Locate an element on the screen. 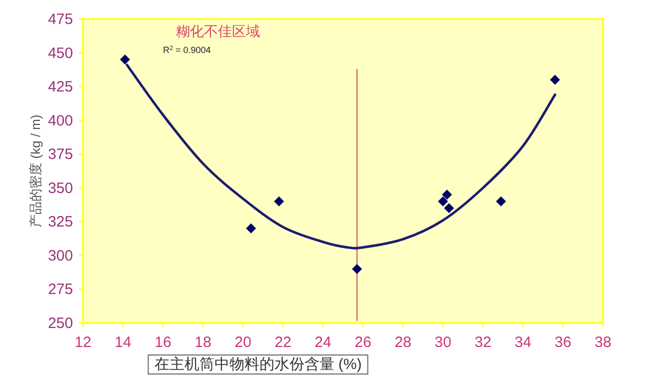  y-tick-label: 275 is located at coordinates (60, 289).